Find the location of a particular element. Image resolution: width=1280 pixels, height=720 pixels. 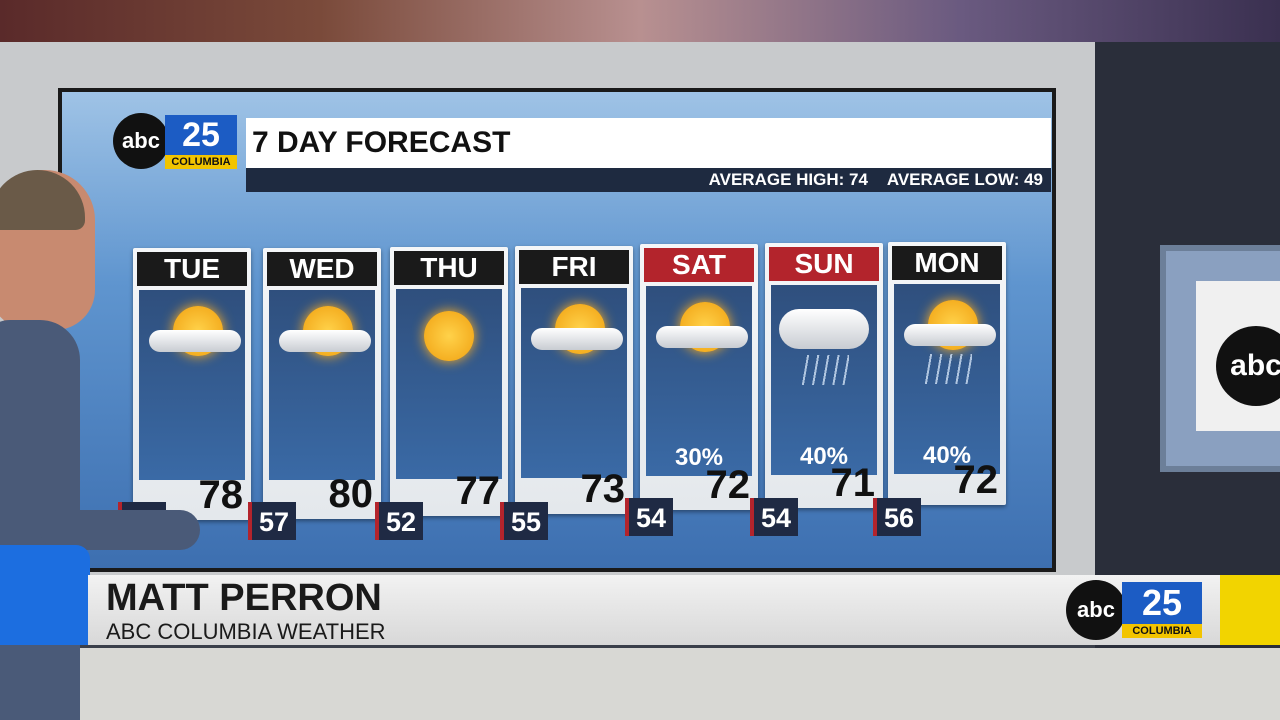

icon-panel: 30% is located at coordinates (699, 381).